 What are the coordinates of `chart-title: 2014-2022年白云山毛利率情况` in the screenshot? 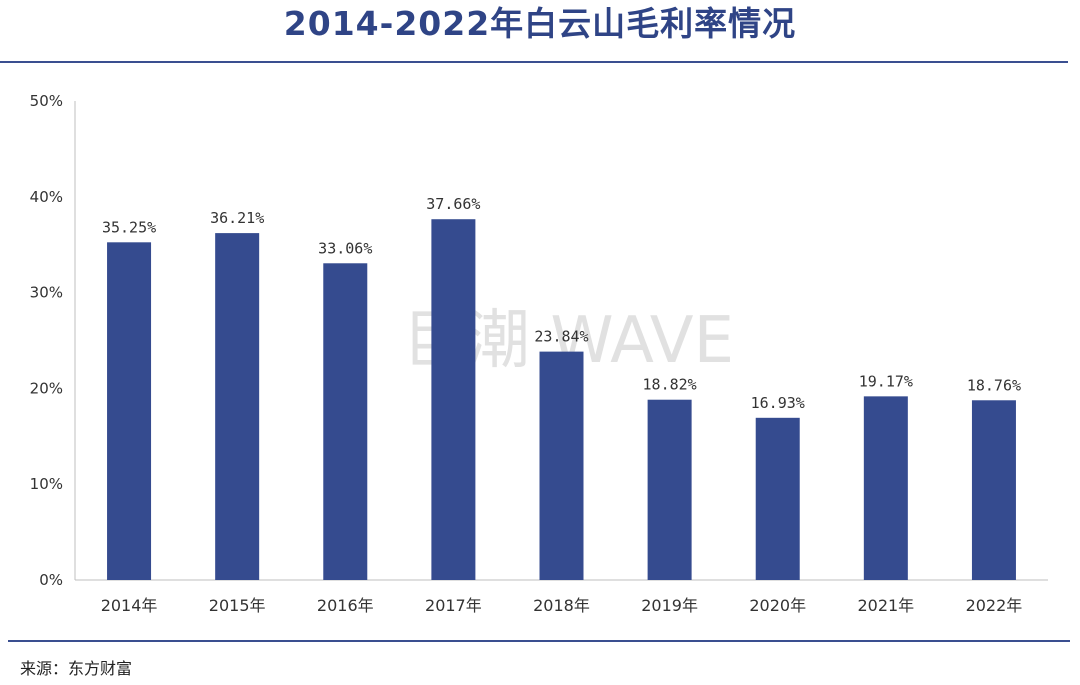 It's located at (540, 23).